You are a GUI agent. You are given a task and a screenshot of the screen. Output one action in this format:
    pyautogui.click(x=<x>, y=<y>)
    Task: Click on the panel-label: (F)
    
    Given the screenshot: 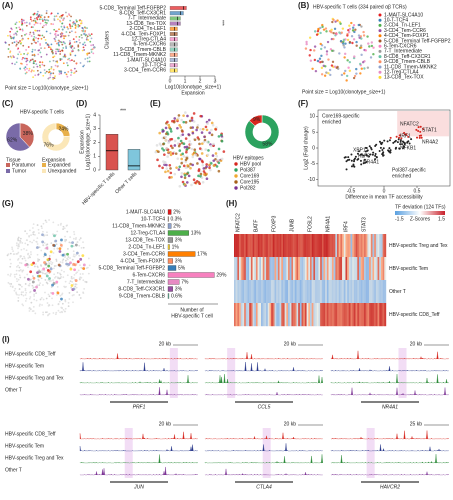 What is the action you would take?
    pyautogui.click(x=303, y=103)
    